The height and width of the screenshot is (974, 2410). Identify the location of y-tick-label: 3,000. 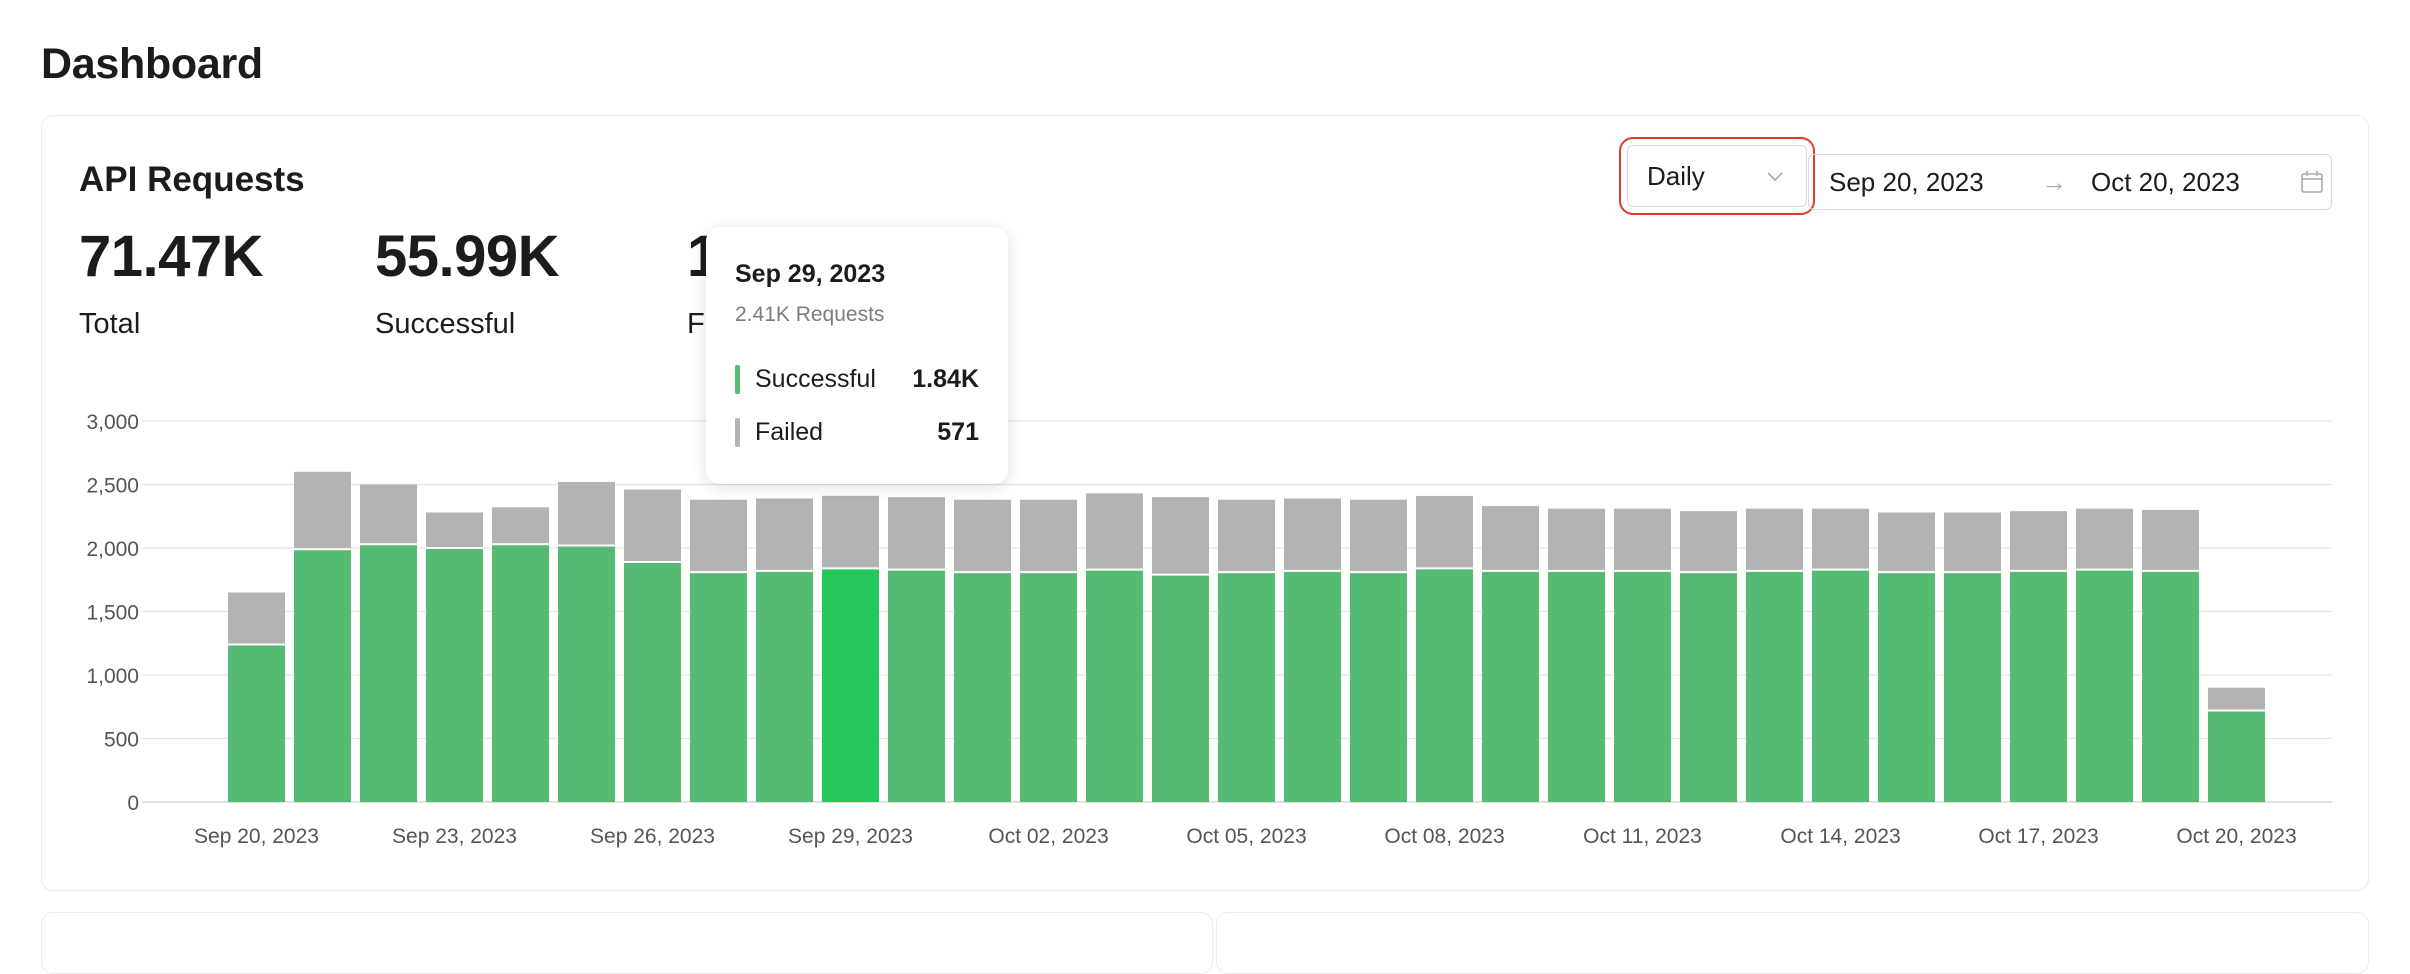
(112, 422).